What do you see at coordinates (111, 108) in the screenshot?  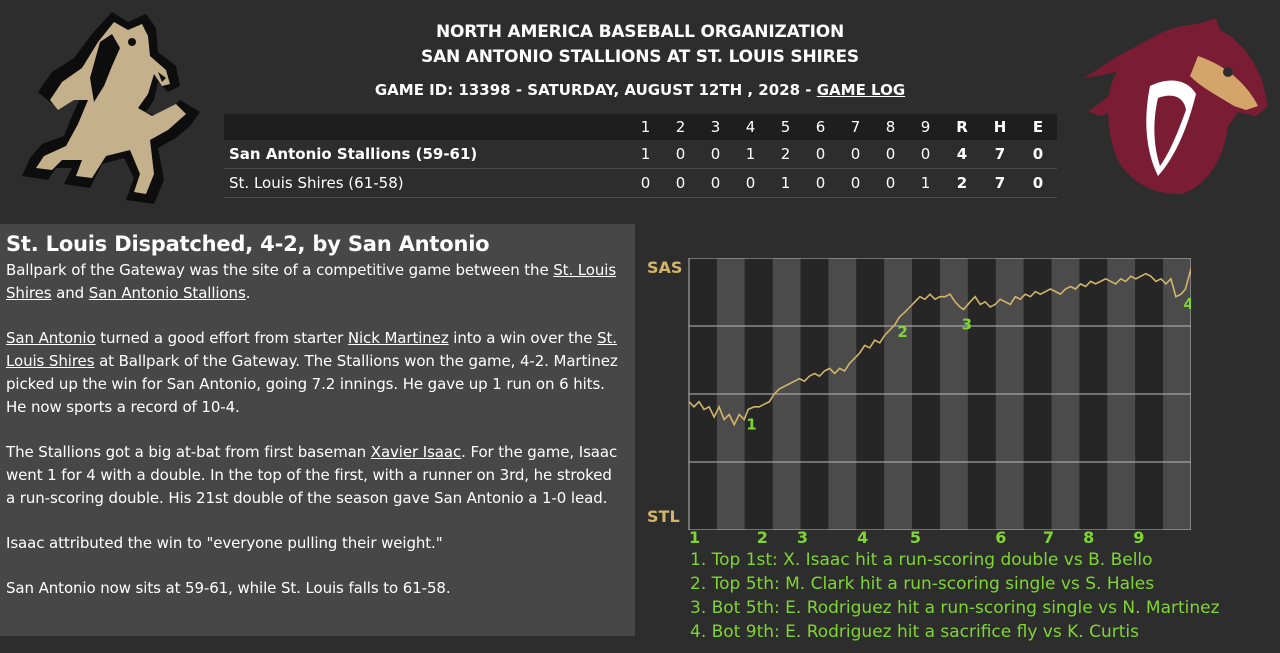 I see `stallion-logo-gold` at bounding box center [111, 108].